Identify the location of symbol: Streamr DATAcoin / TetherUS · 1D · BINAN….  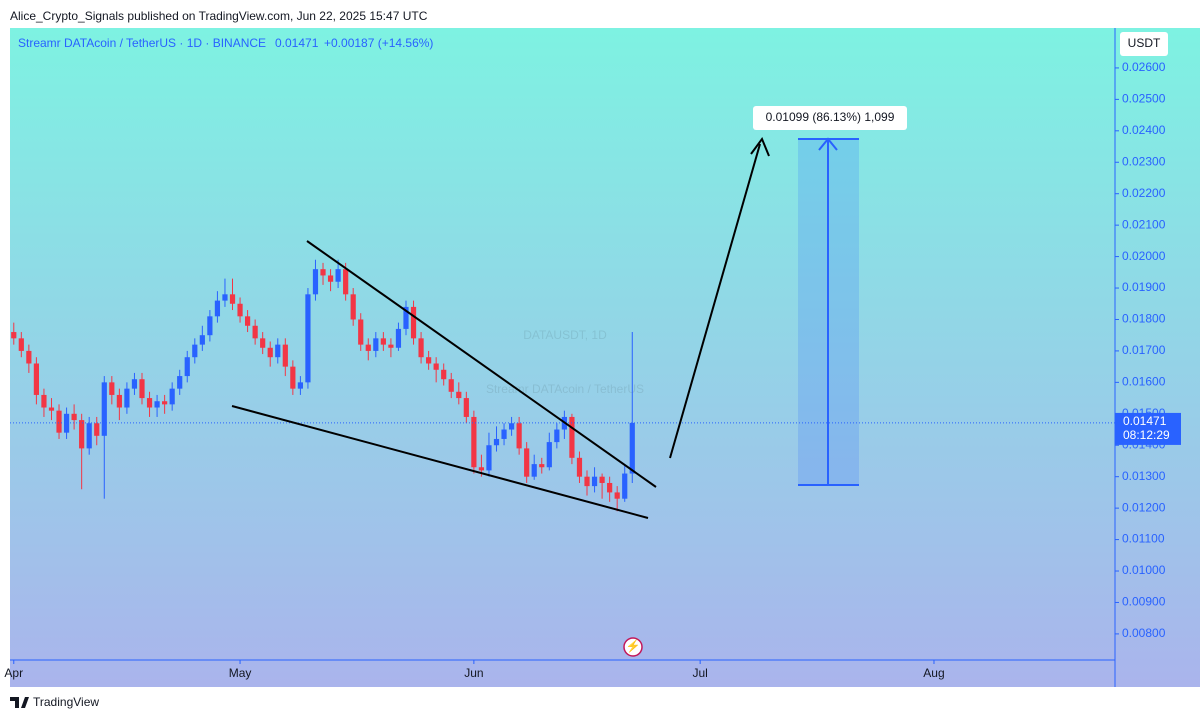
(142, 43).